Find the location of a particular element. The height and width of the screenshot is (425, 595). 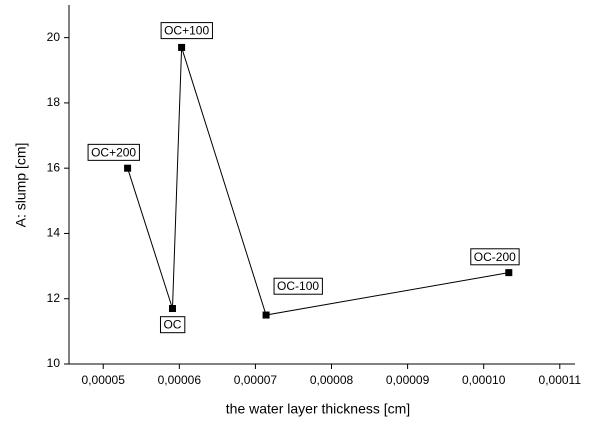

x-tick-label: 0,00005 is located at coordinates (104, 380).